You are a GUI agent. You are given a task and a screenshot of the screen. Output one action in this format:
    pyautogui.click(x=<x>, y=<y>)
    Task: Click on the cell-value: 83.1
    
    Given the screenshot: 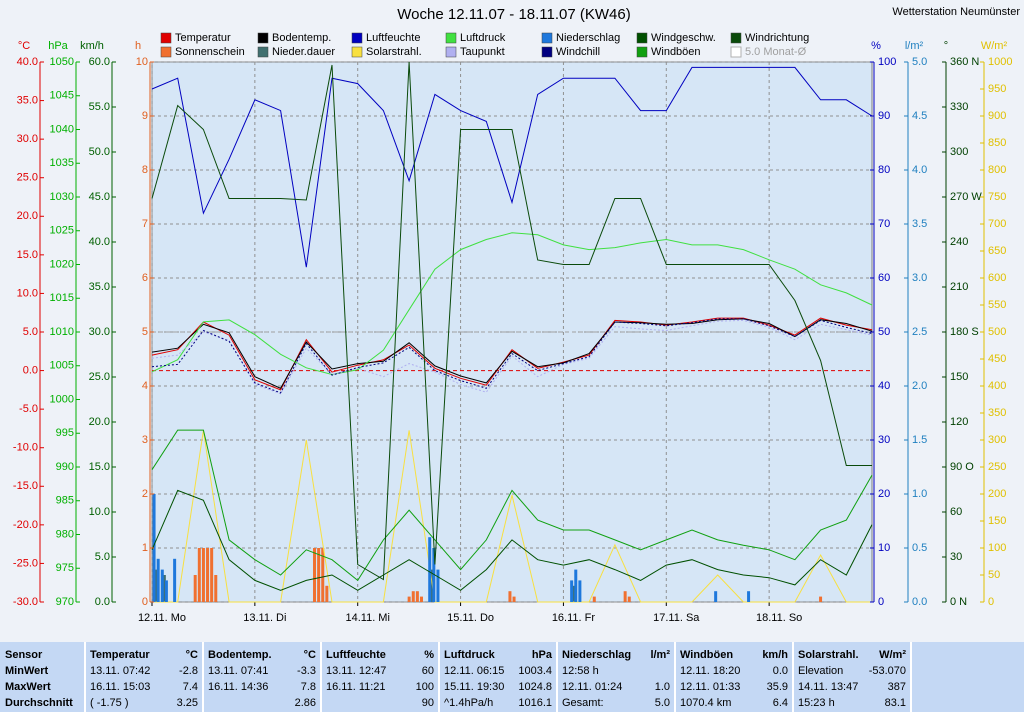 What is the action you would take?
    pyautogui.click(x=895, y=703)
    